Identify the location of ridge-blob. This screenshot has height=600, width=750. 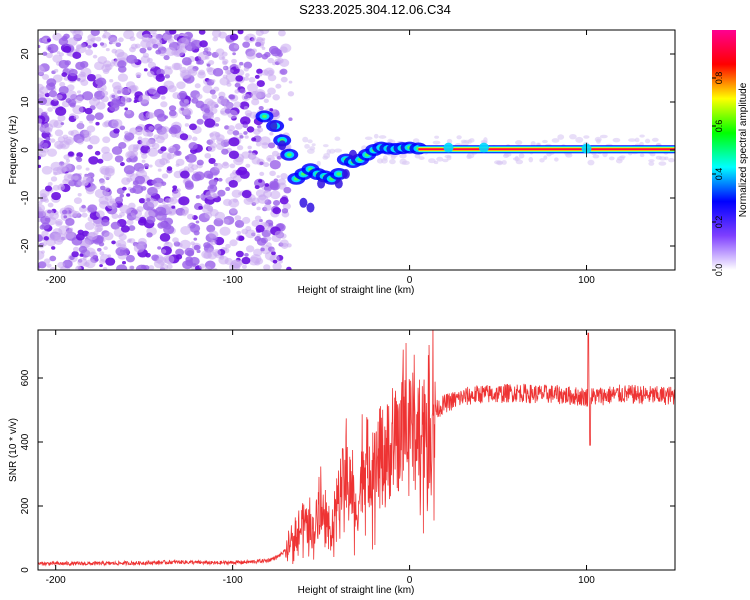
(321, 183).